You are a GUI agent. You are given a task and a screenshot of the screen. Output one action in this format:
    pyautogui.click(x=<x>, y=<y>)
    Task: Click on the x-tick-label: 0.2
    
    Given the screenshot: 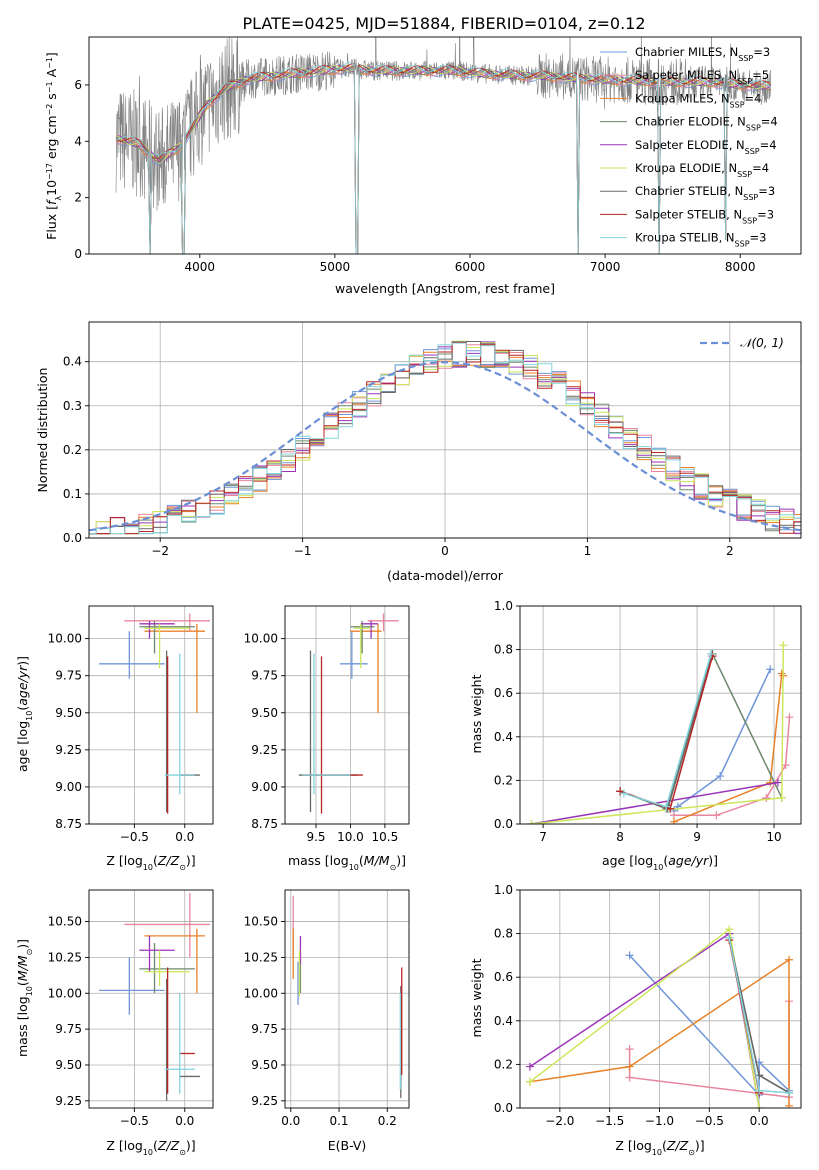 What is the action you would take?
    pyautogui.click(x=387, y=1121)
    